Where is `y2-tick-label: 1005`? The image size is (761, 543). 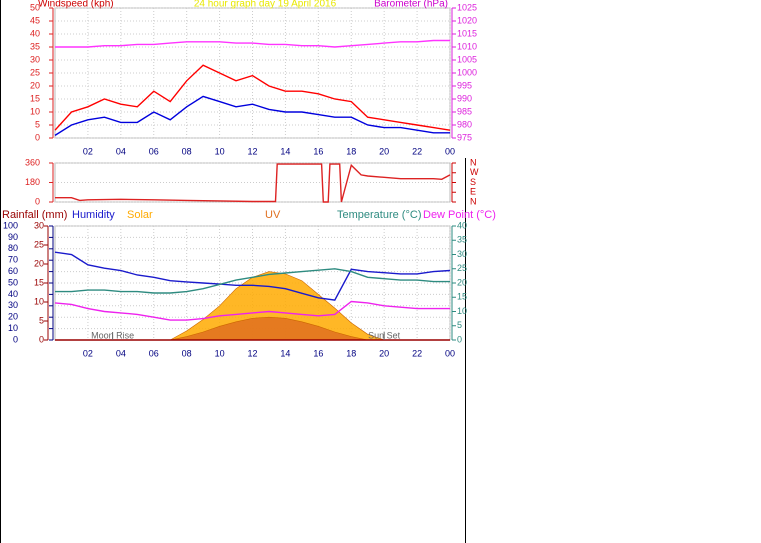
y2-tick-label: 1005 is located at coordinates (467, 59).